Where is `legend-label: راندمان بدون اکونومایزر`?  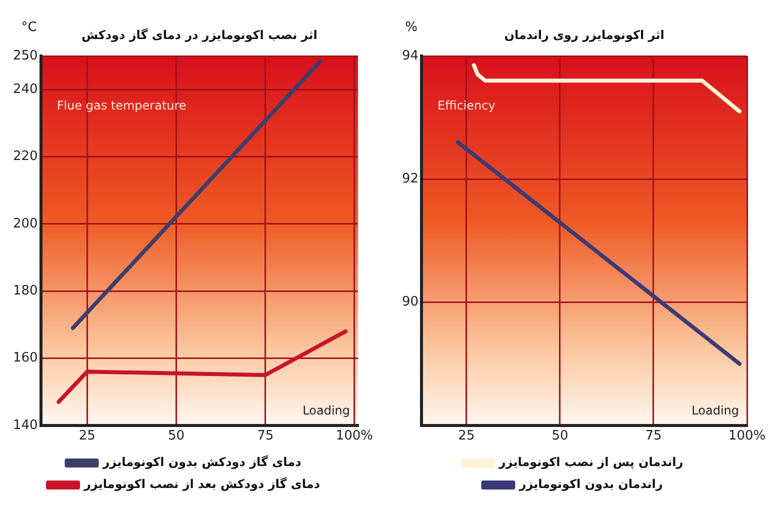 legend-label: راندمان بدون اکونومایزر is located at coordinates (590, 484).